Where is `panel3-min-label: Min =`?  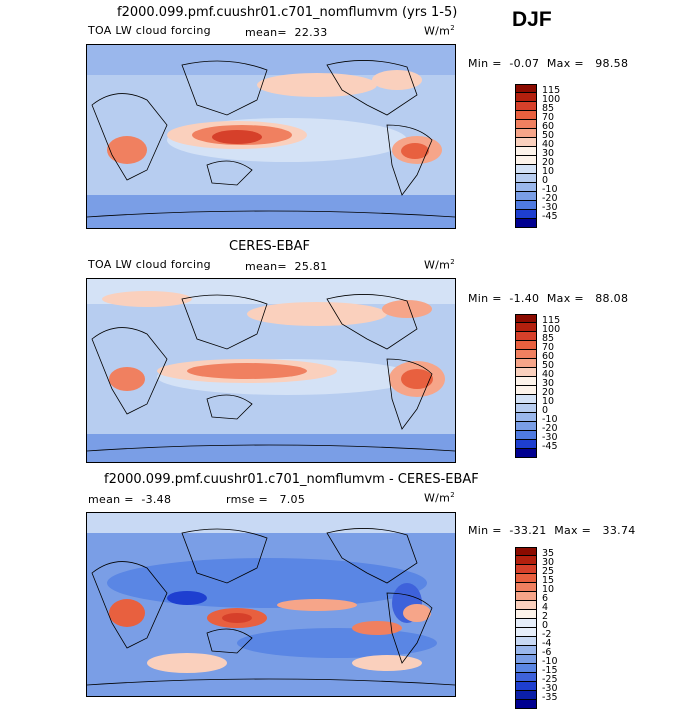
panel3-min-label: Min = is located at coordinates (485, 530).